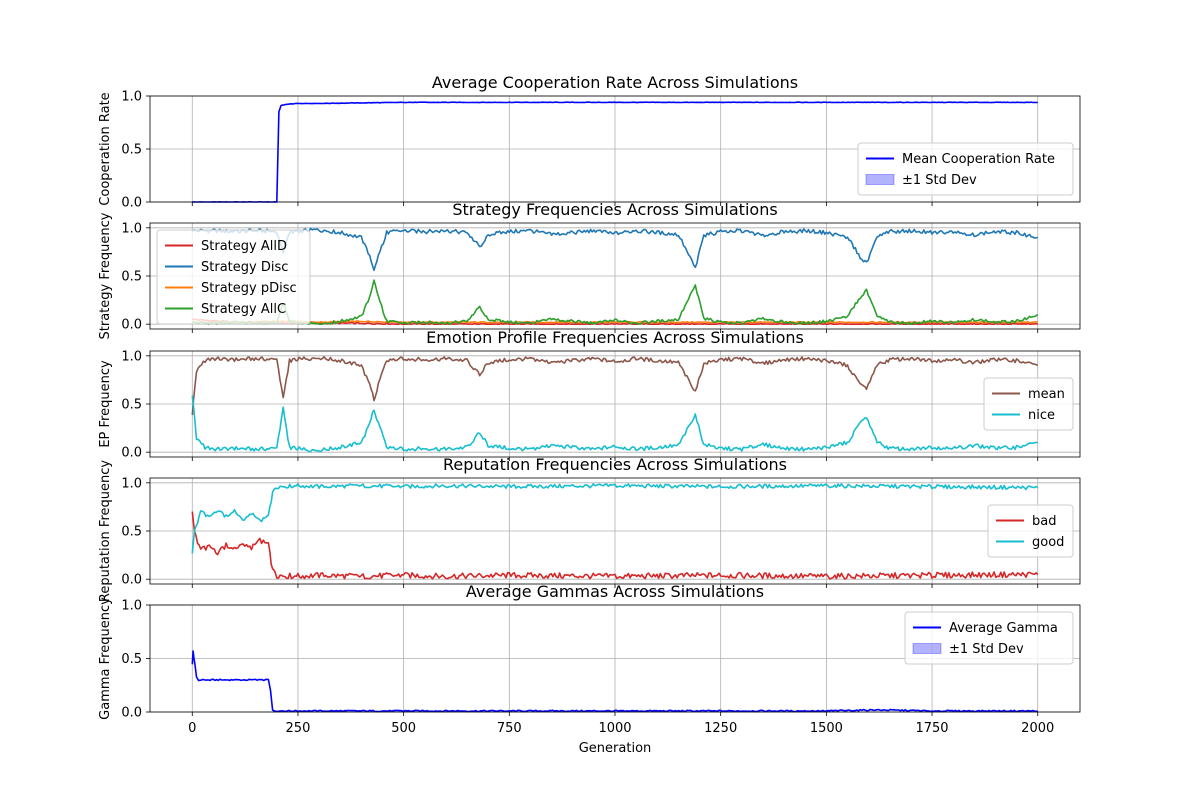 This screenshot has height=800, width=1200. I want to click on legend-label: Strategy pDisc, so click(249, 288).